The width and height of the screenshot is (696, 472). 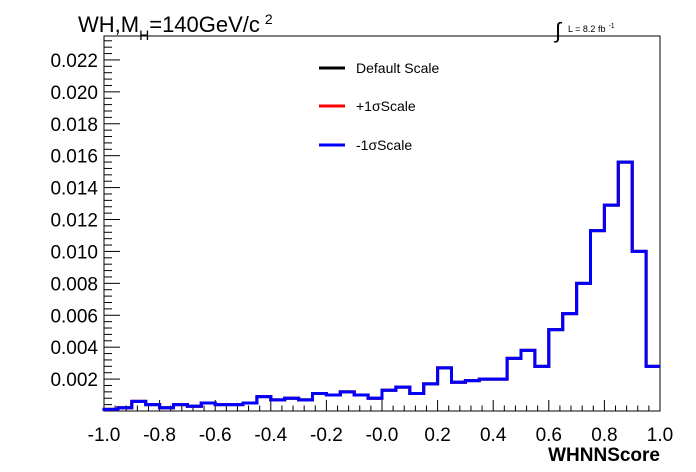 What do you see at coordinates (558, 30) in the screenshot?
I see `lumi-integral-symbol: ∫` at bounding box center [558, 30].